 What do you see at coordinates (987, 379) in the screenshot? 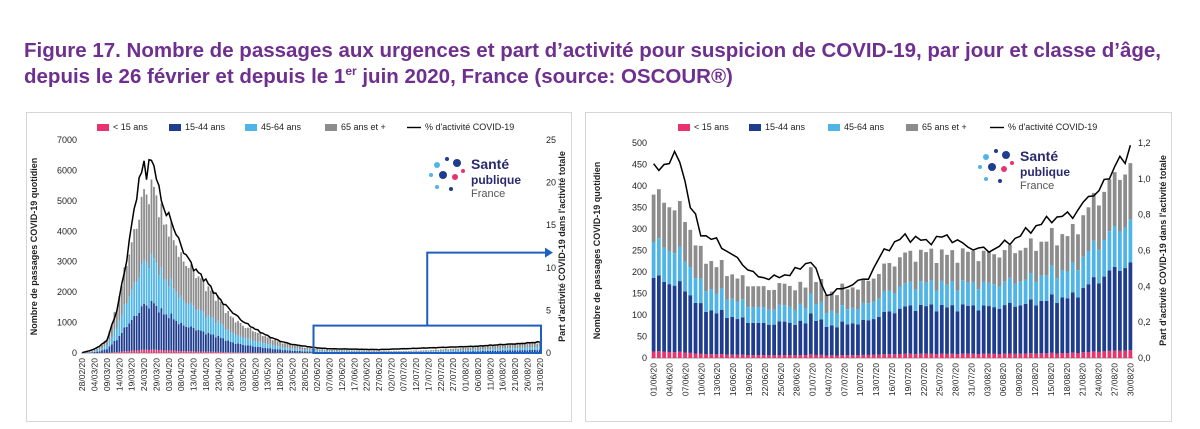
I see `x-tick-label: 03/08/20` at bounding box center [987, 379].